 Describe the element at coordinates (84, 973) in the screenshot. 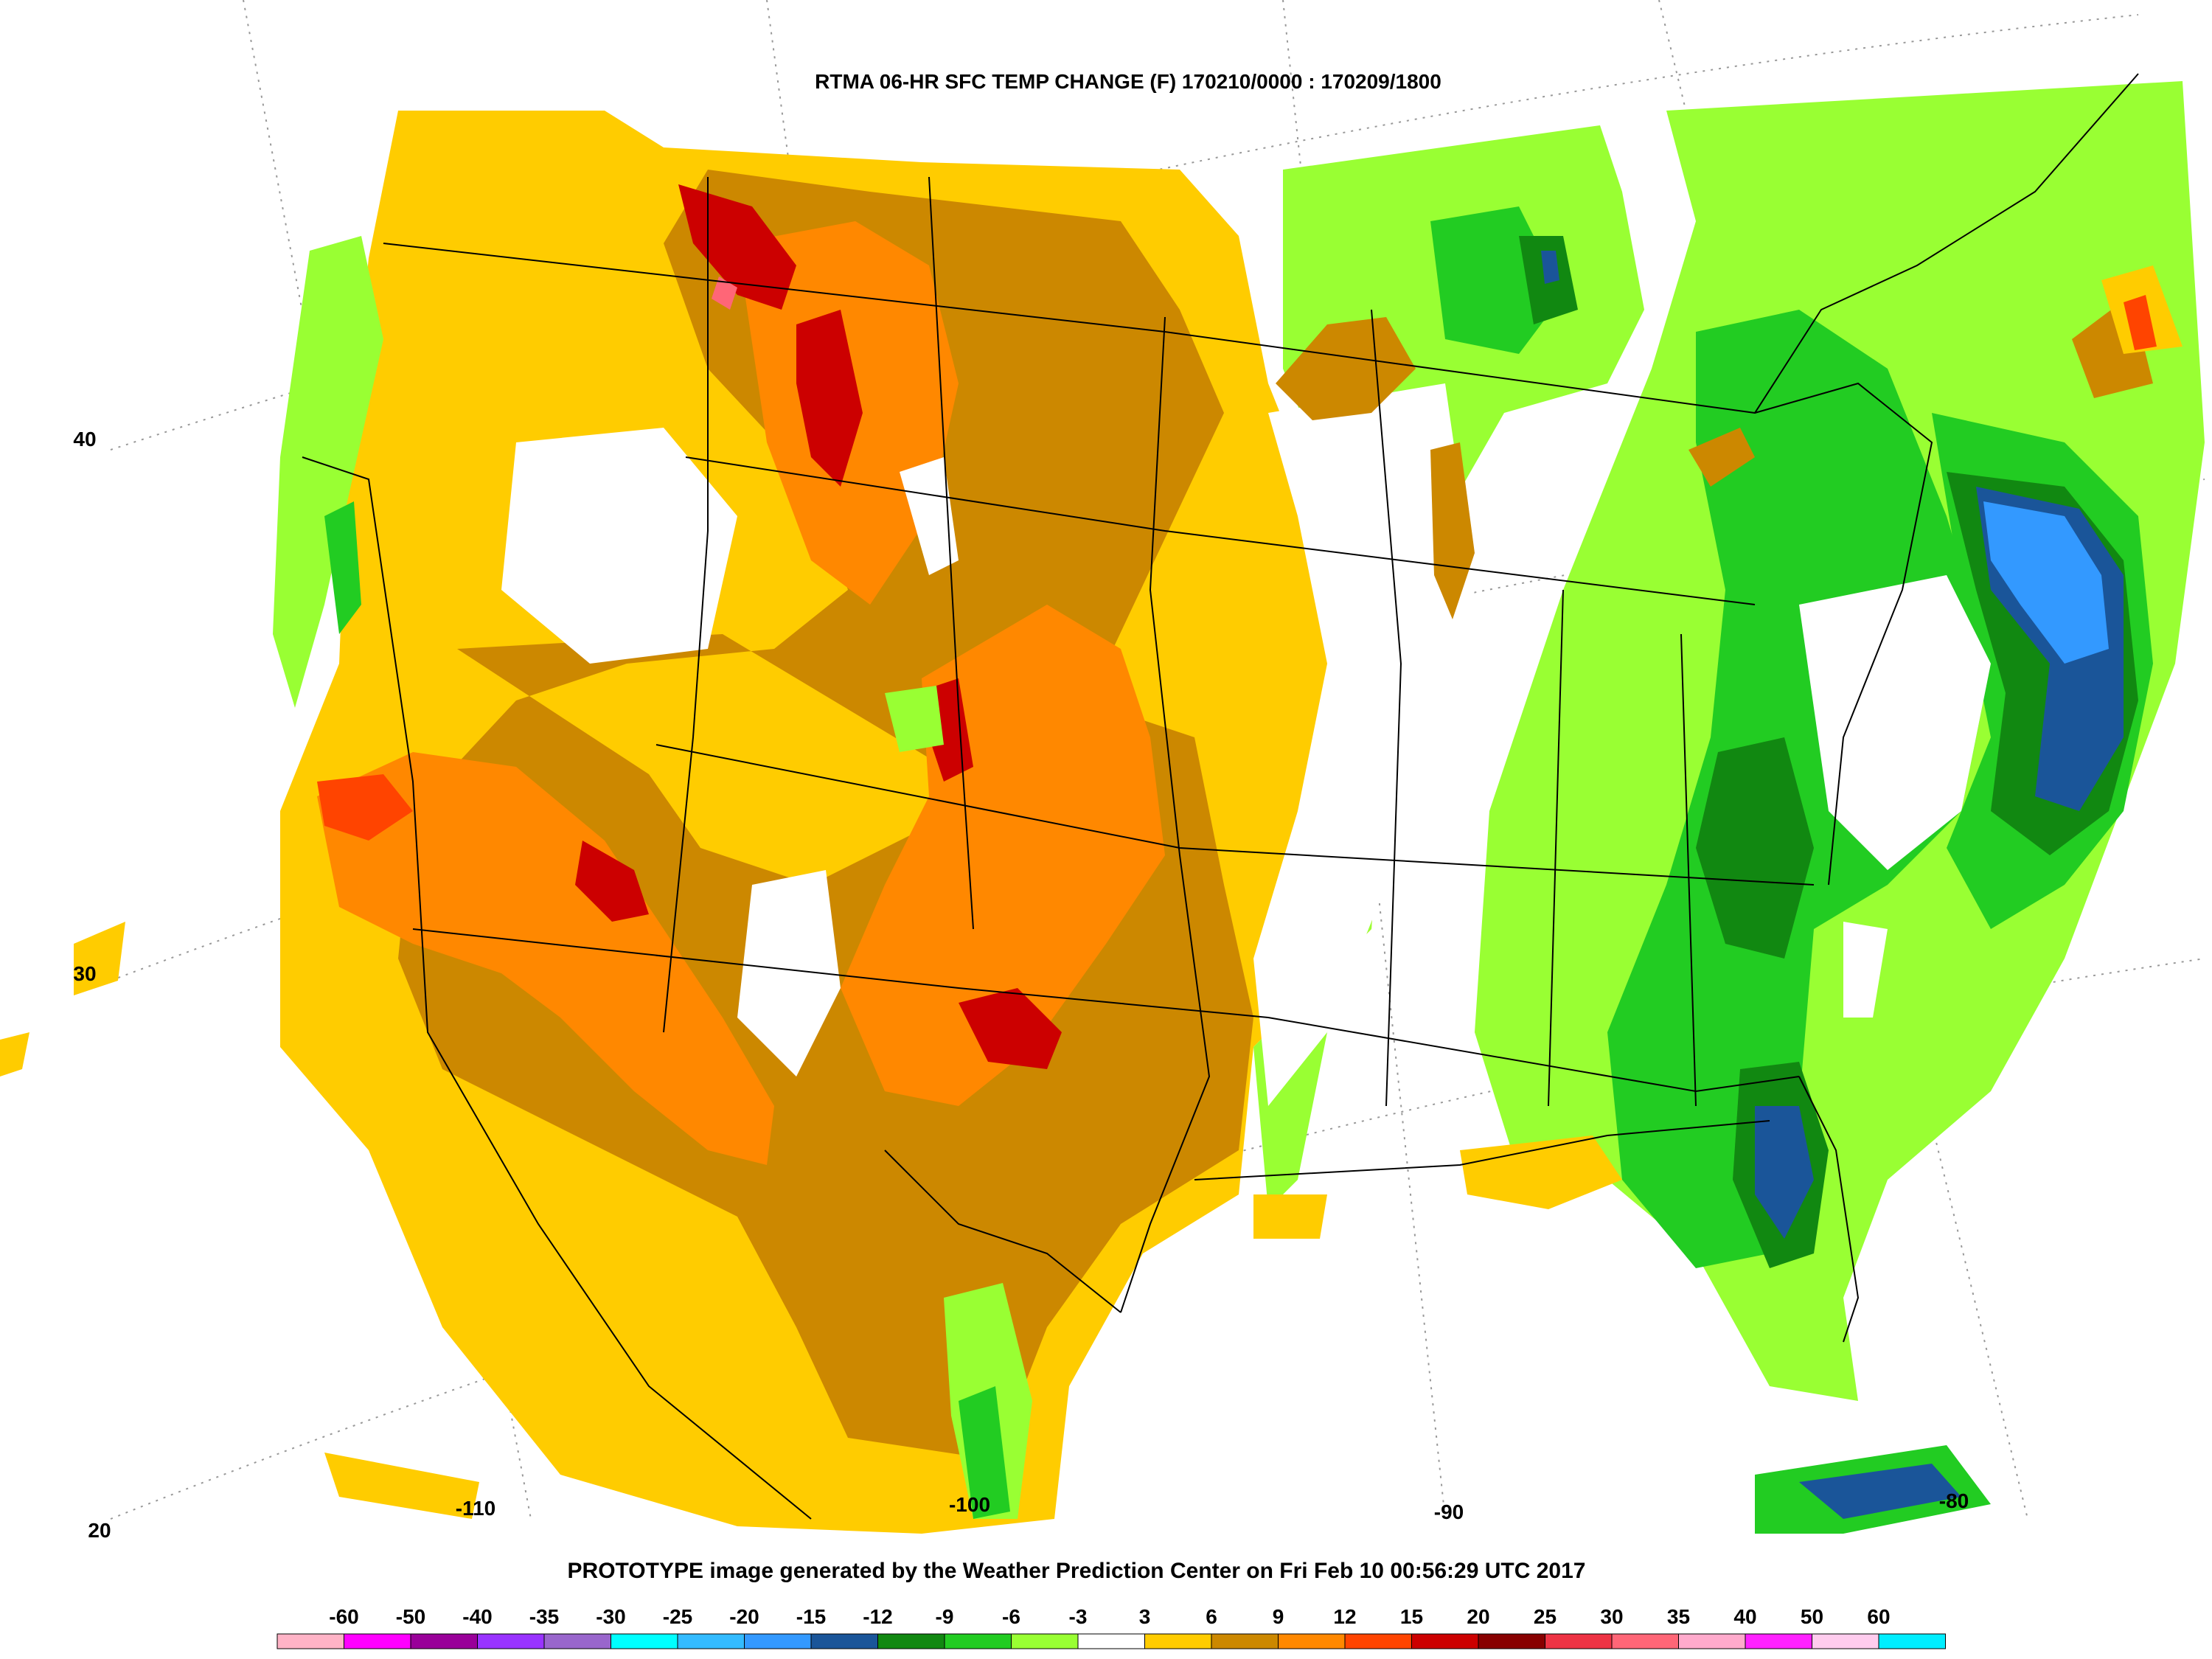

I see `lat-label-30: 30` at that location.